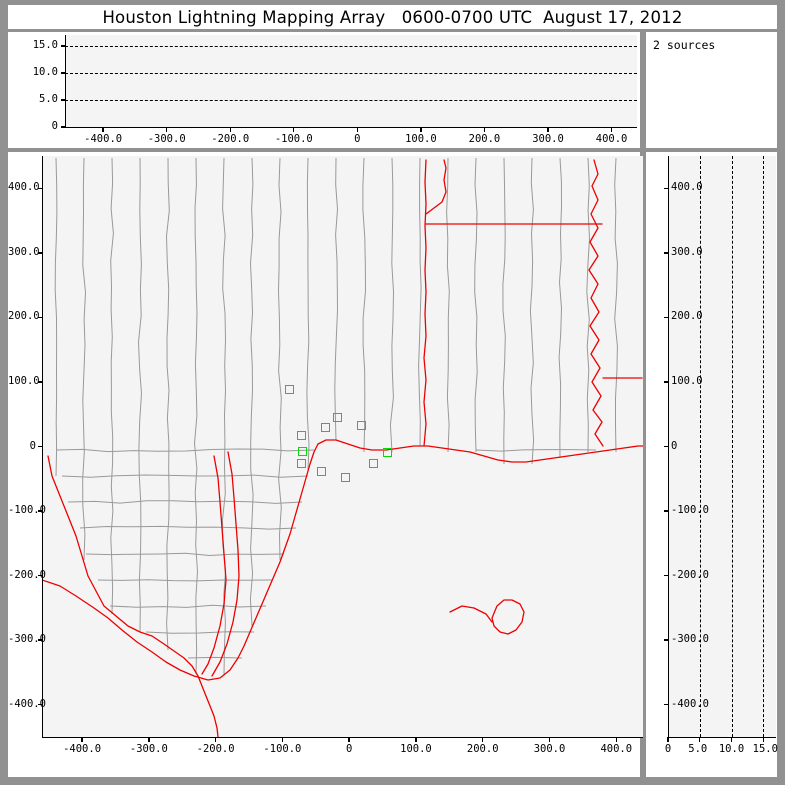 This screenshot has height=785, width=785. Describe the element at coordinates (711, 90) in the screenshot. I see `source-count-panel: 2 sources` at that location.